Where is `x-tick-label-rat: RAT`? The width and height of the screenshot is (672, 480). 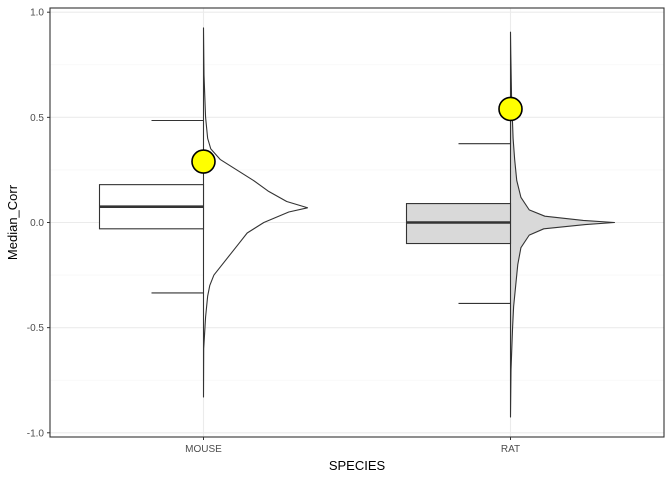 x-tick-label-rat: RAT is located at coordinates (510, 449).